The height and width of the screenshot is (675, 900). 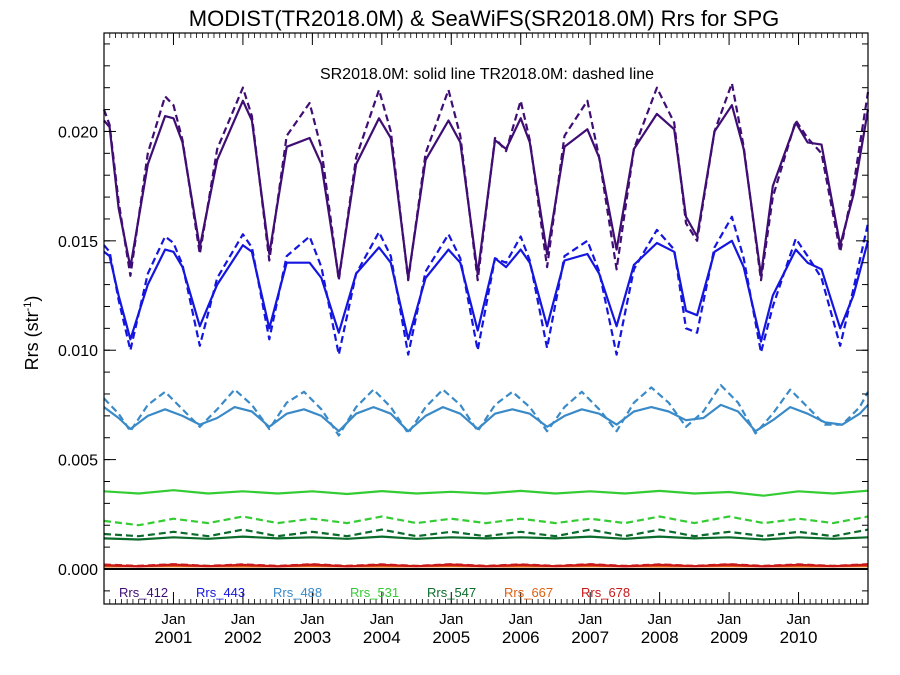 I want to click on series-line-rrs-547-solid, so click(x=486, y=538).